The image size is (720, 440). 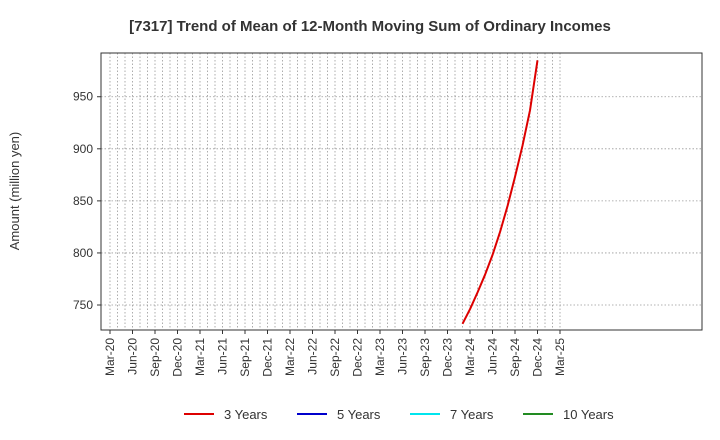 What do you see at coordinates (83, 149) in the screenshot?
I see `y-tick-label: 900` at bounding box center [83, 149].